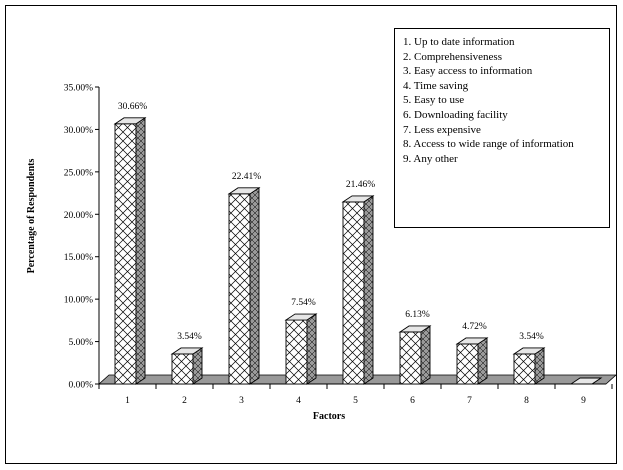 This screenshot has height=470, width=623. I want to click on x-tick-label-5: 5, so click(355, 401).